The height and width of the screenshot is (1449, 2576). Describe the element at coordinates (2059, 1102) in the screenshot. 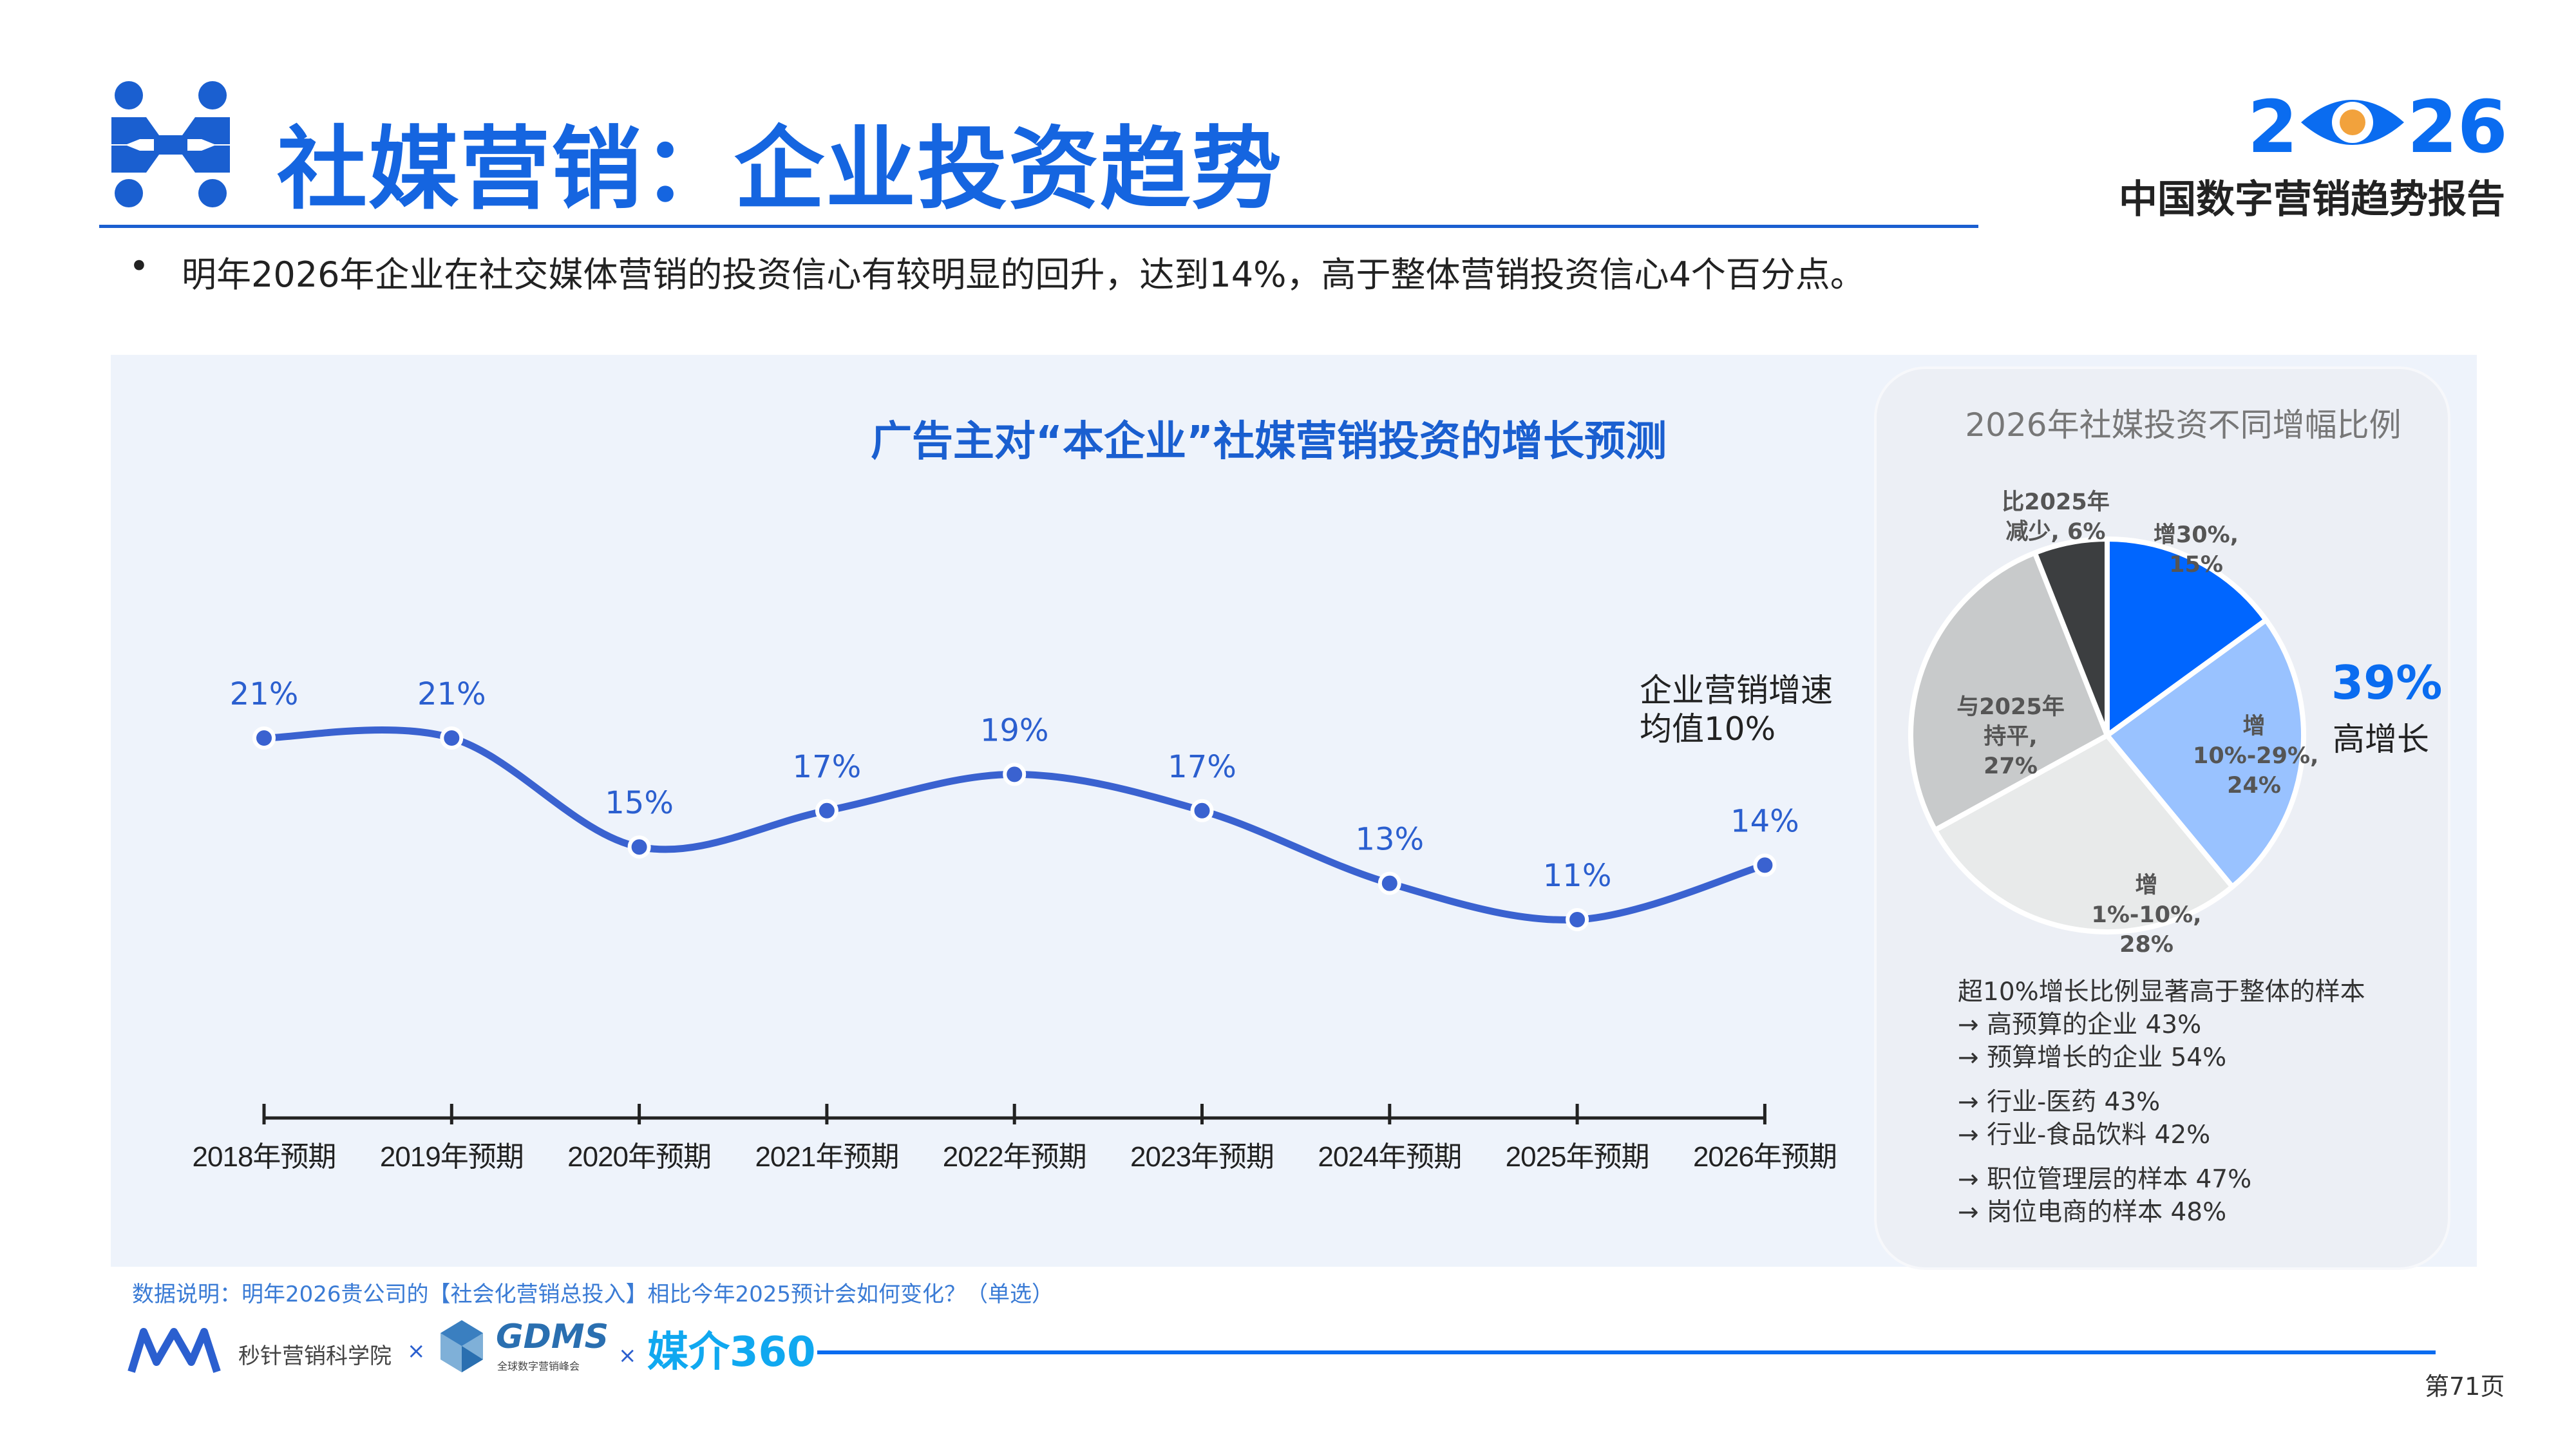

I see `note-item: → 行业-医药 43%` at that location.